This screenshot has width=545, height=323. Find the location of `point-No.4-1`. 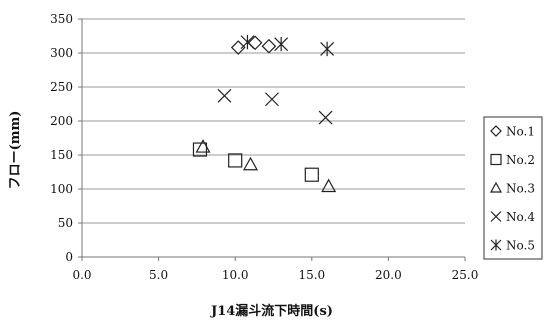

point-No.4-1 is located at coordinates (272, 99).